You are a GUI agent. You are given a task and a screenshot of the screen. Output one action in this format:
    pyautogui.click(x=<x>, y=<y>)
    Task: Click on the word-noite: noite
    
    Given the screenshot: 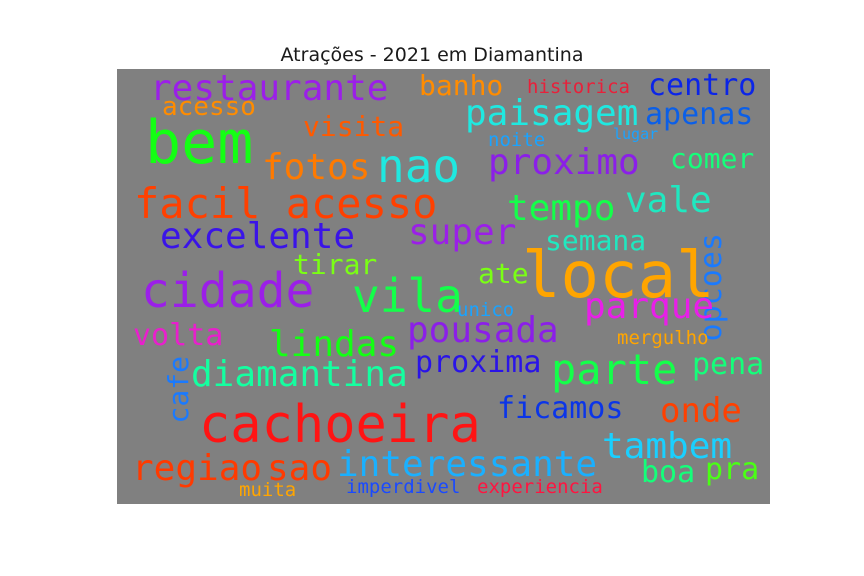 What is the action you would take?
    pyautogui.click(x=517, y=140)
    